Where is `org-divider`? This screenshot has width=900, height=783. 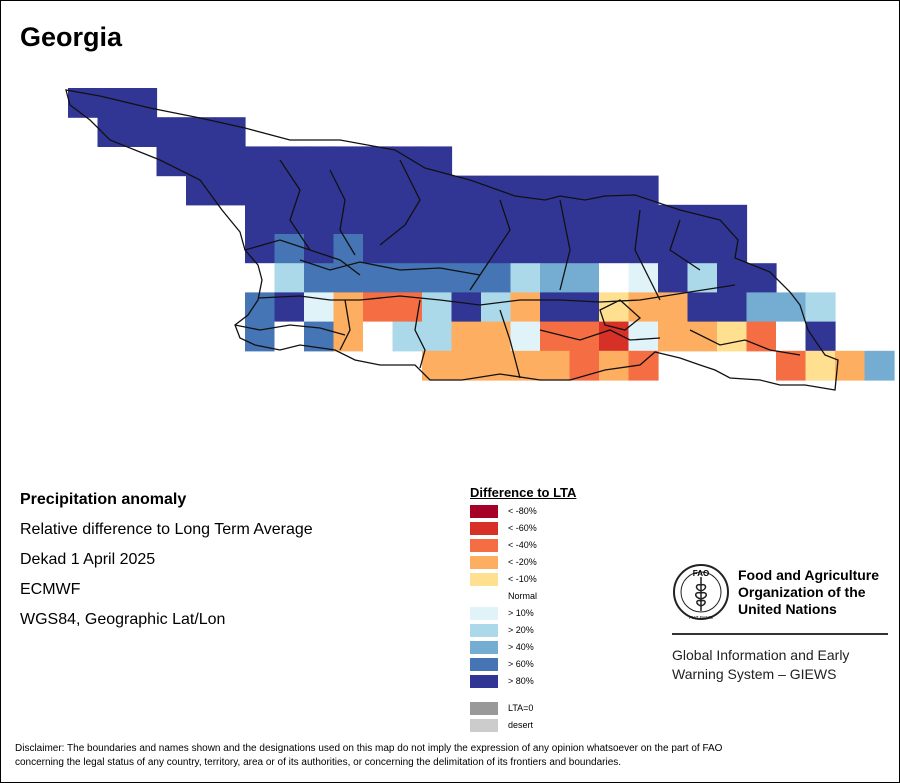
org-divider is located at coordinates (780, 634).